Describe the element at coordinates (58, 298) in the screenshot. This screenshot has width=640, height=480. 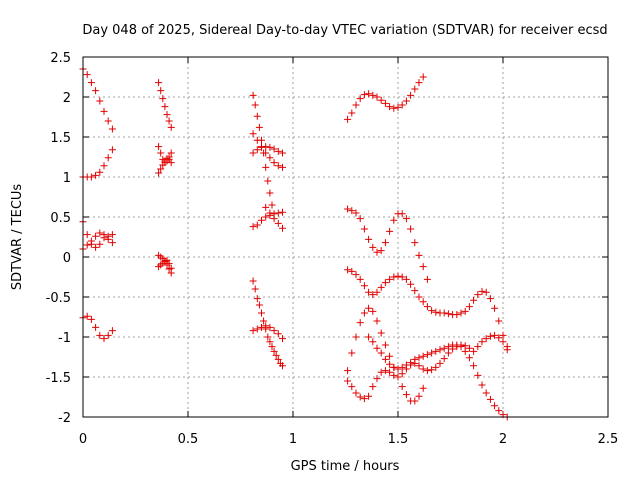
I see `y-tick-label: -0.5` at that location.